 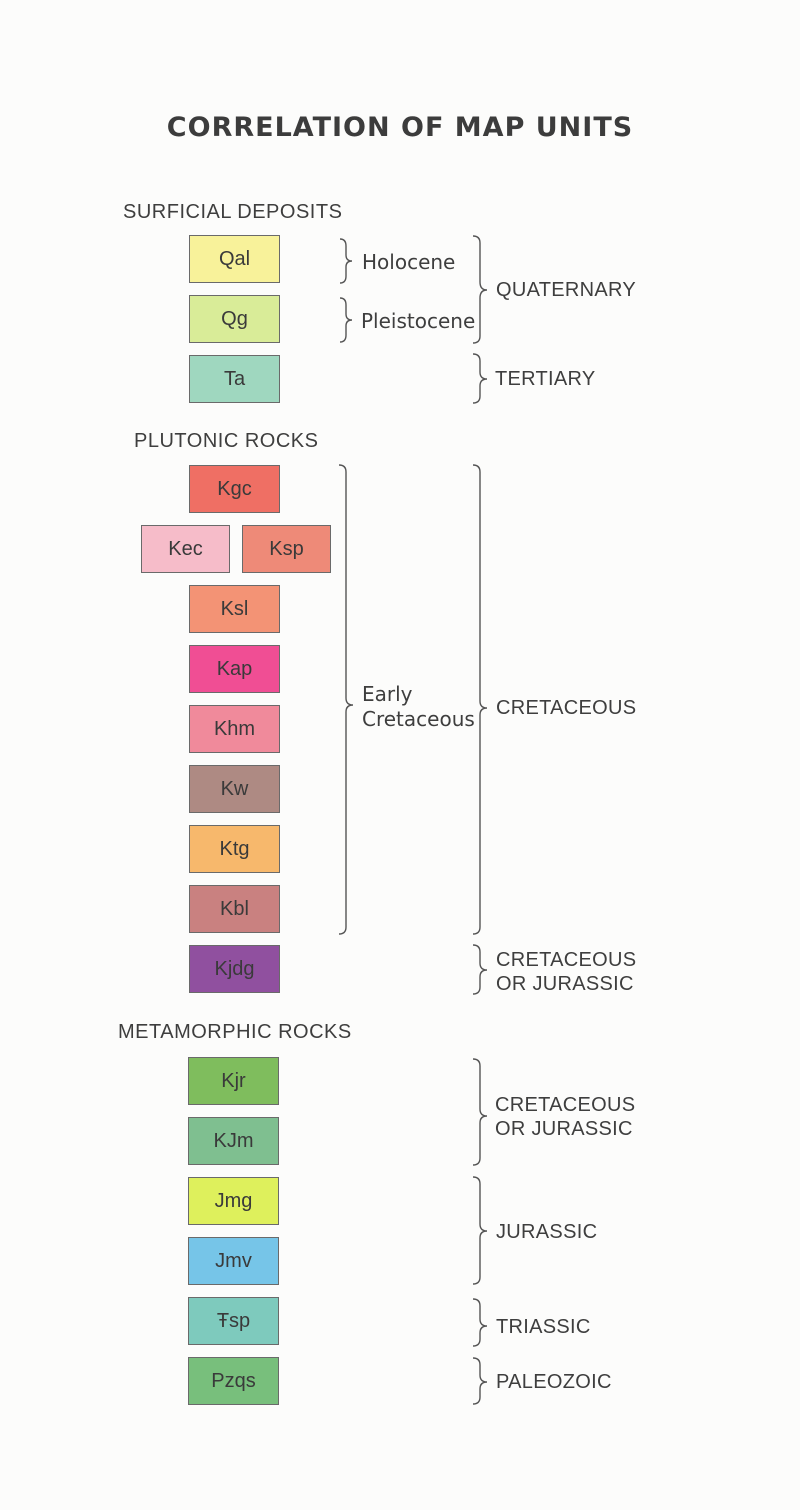 I want to click on unit-label: Ksp, so click(x=286, y=548).